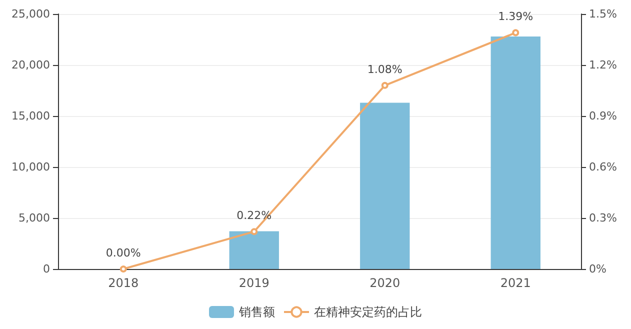  I want to click on x-tick-label: 2019, so click(254, 283).